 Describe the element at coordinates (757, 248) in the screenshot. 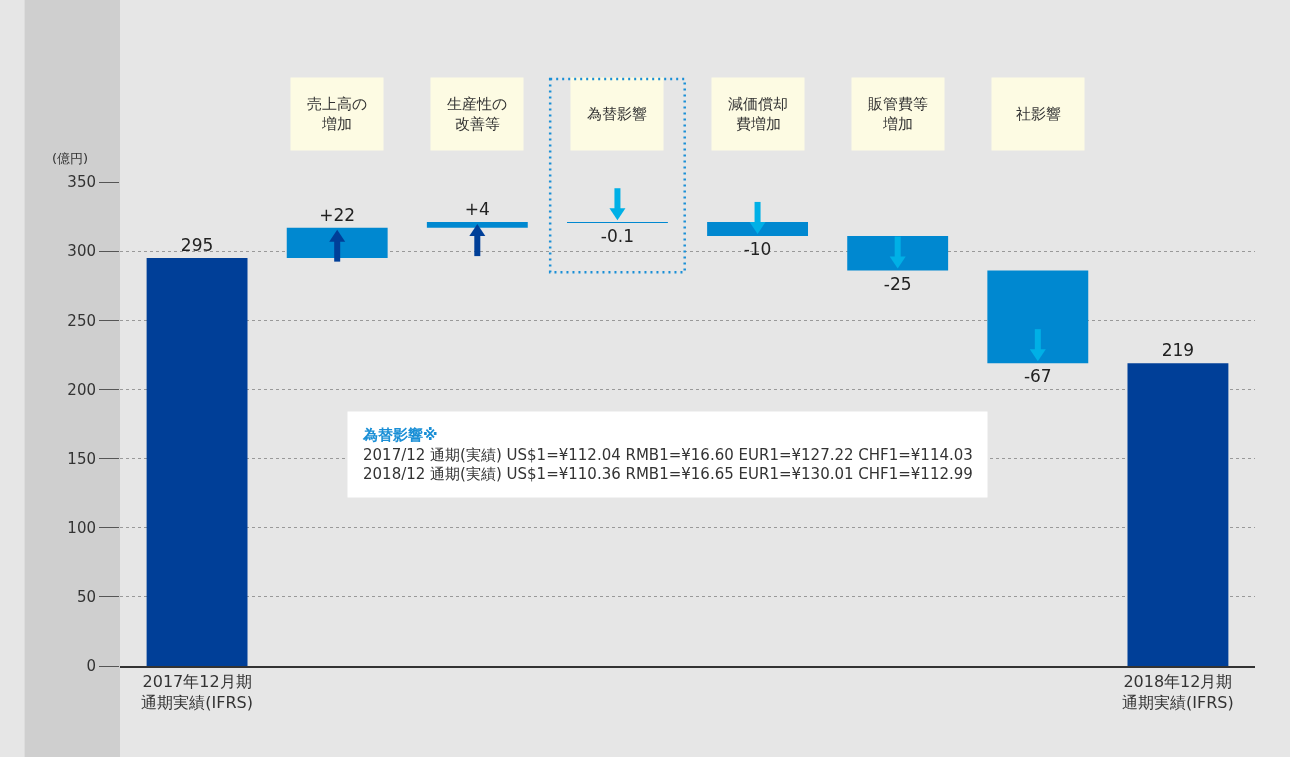

I see `data-label: -10` at that location.